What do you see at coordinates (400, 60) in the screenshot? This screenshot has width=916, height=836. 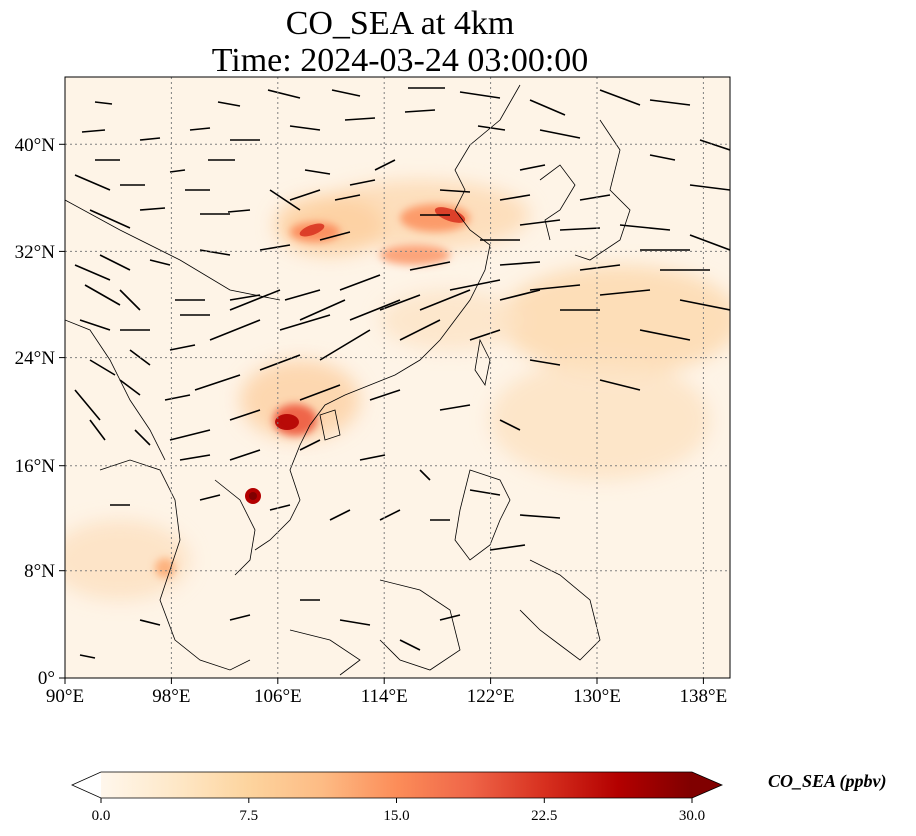 I see `map-time-label: Time: 2024-03-24 03:00:00` at bounding box center [400, 60].